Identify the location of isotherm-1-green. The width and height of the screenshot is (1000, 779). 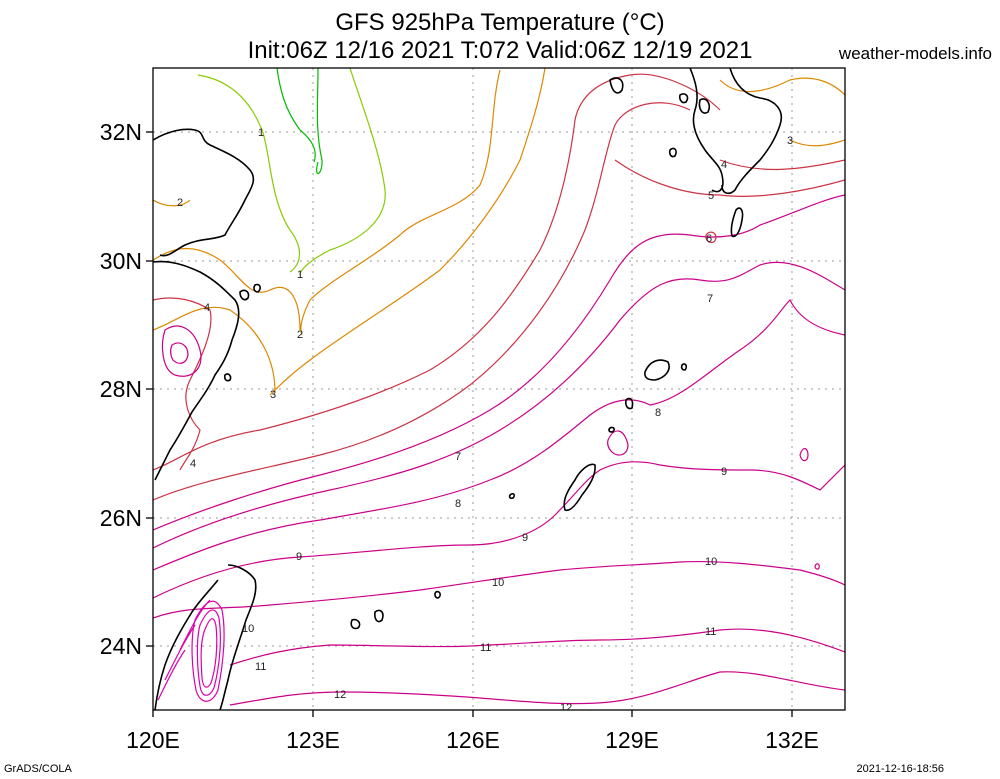
(299, 121).